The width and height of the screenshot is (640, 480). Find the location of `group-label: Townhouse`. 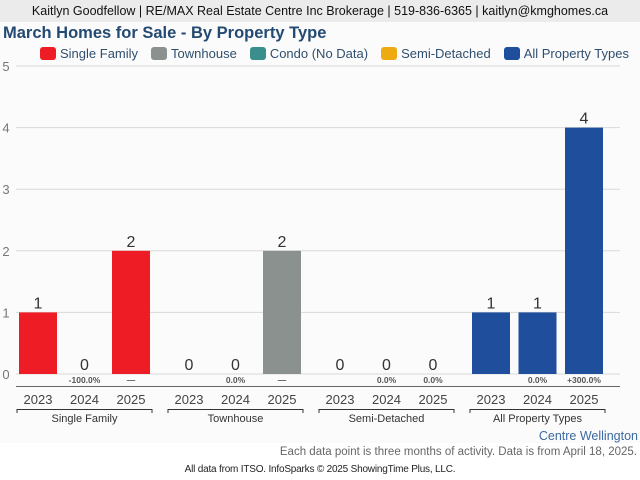

group-label: Townhouse is located at coordinates (236, 419).